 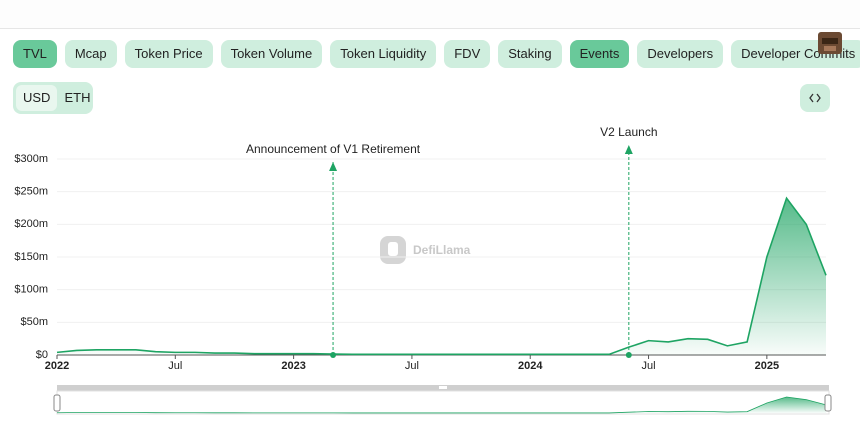 I want to click on y-tick-label: $300m, so click(x=31, y=159).